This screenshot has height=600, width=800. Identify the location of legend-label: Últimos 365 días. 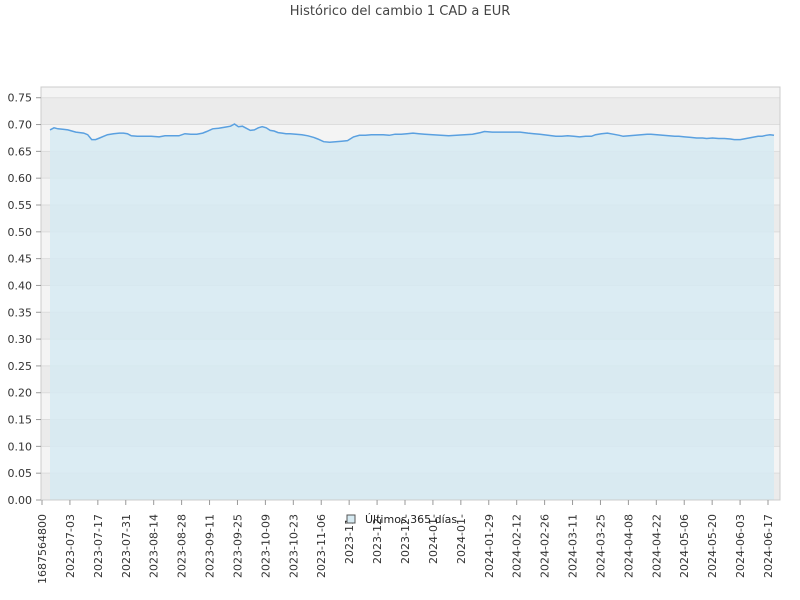
(411, 519).